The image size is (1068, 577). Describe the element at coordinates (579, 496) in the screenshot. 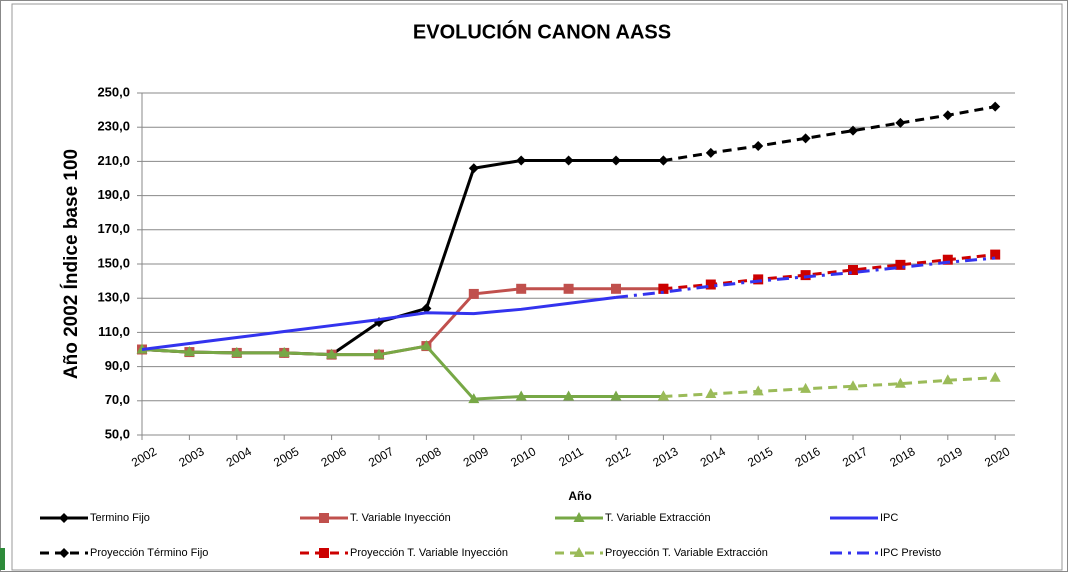

I see `x-axis-label: Año` at that location.